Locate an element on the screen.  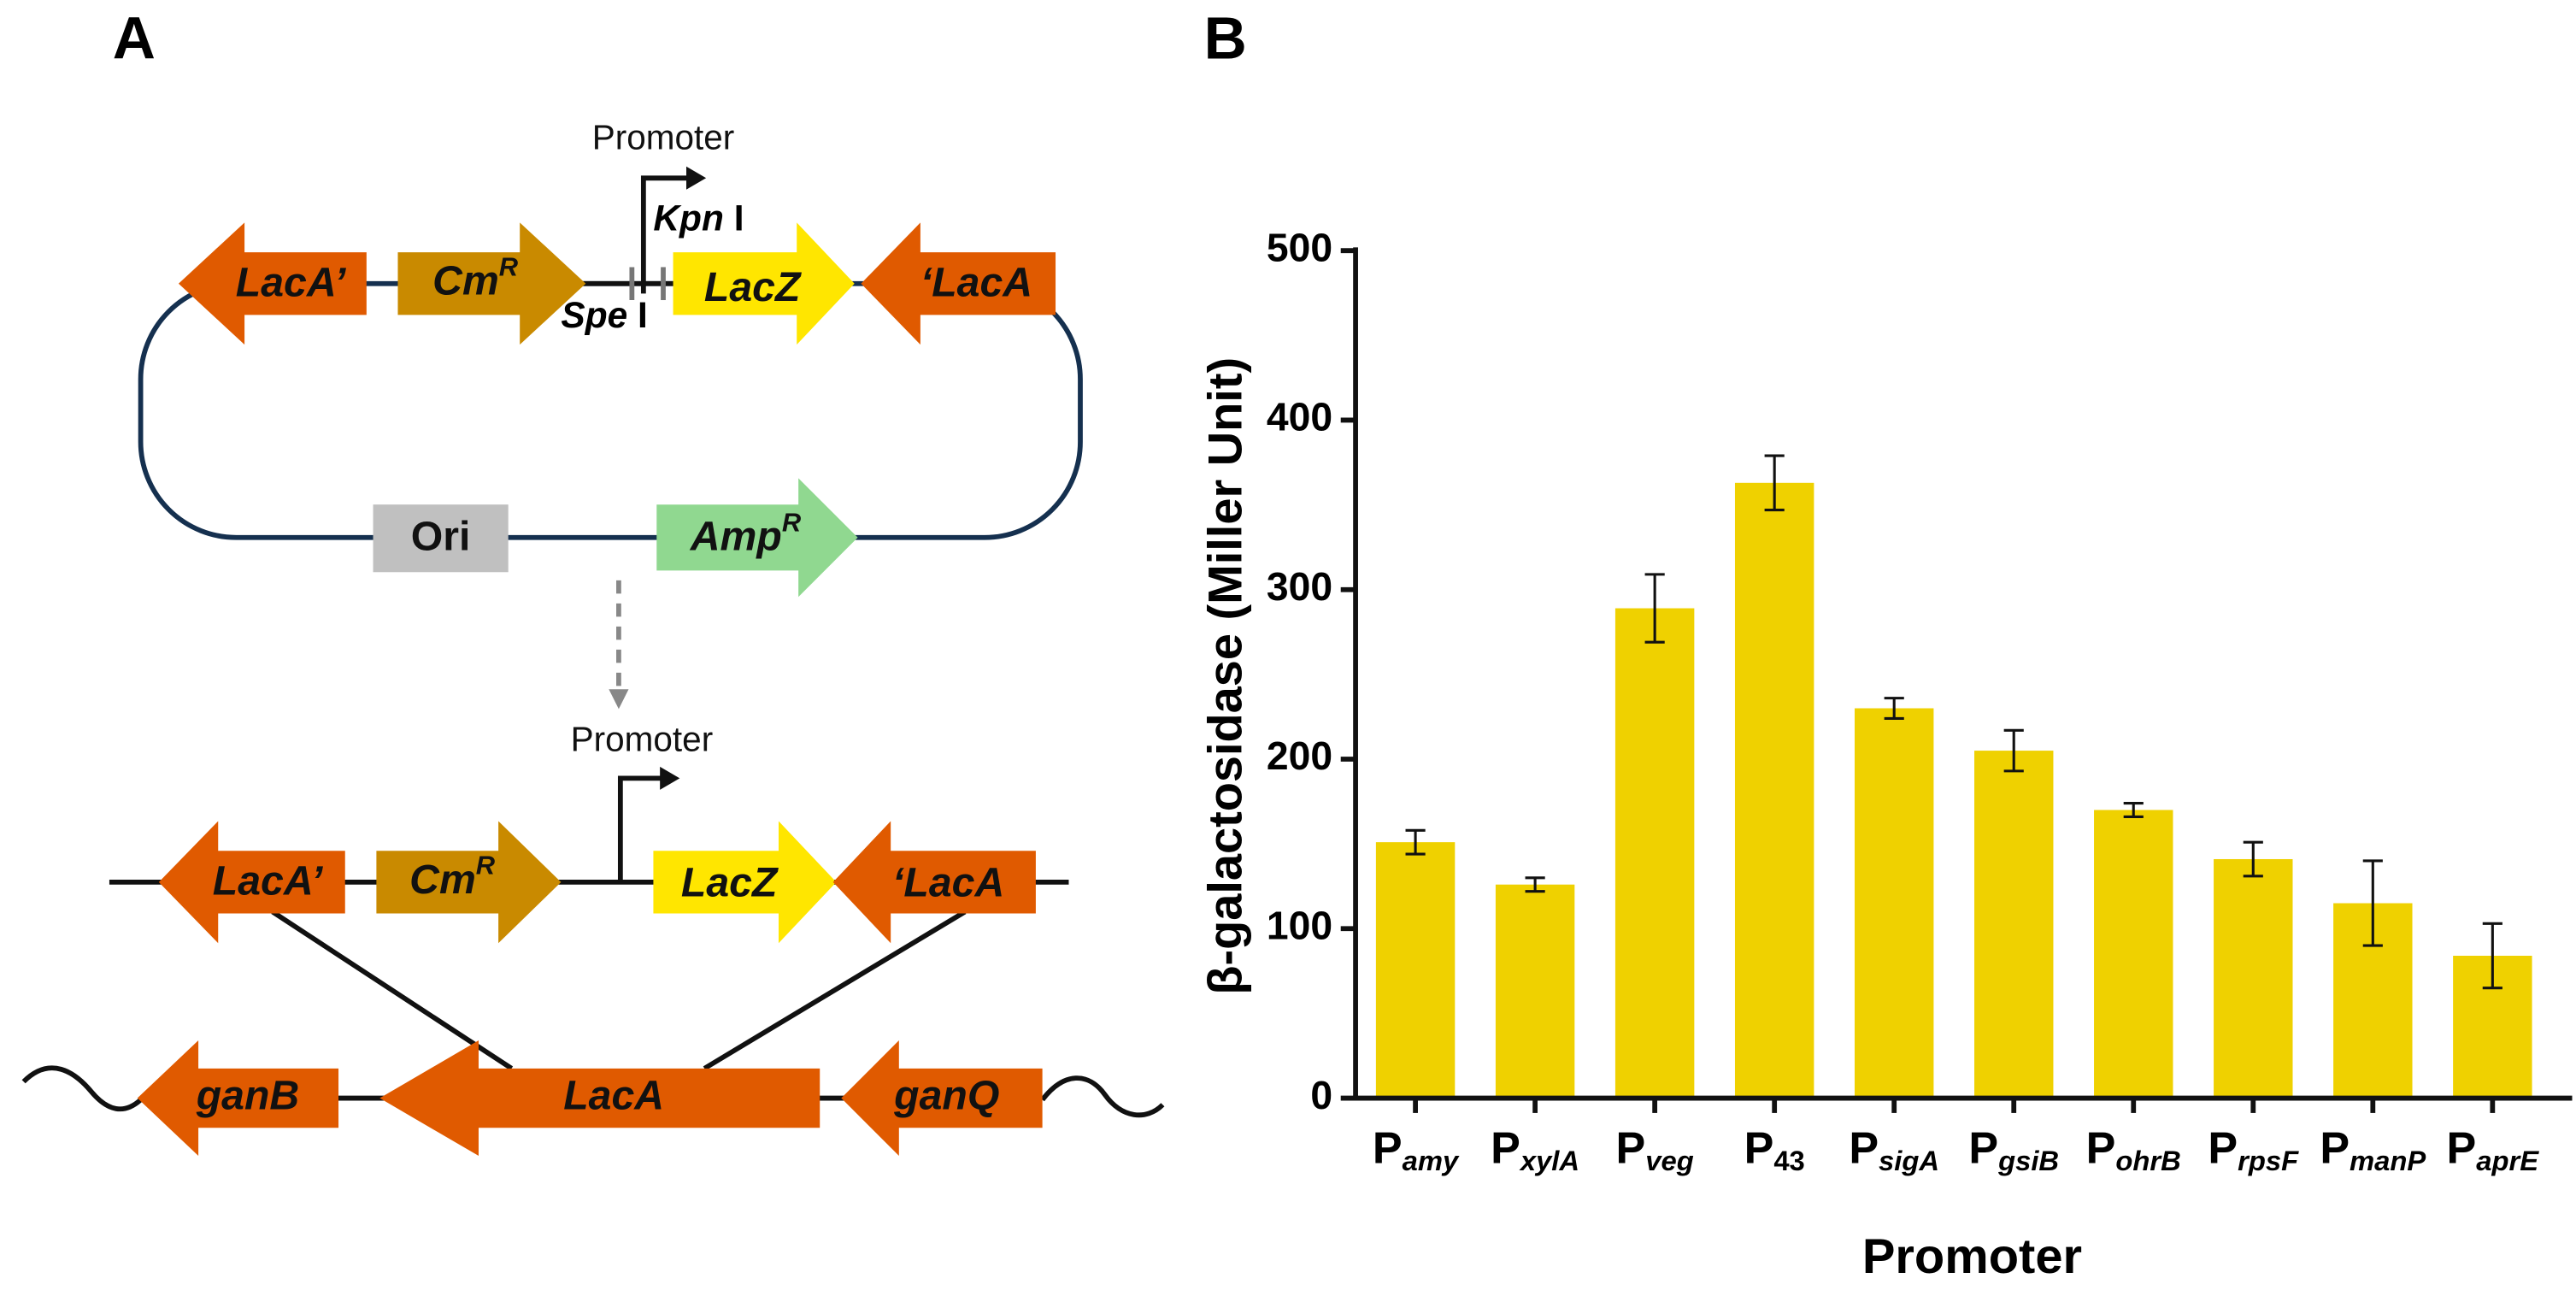
x-tick-label: PmanP is located at coordinates (2373, 1149).